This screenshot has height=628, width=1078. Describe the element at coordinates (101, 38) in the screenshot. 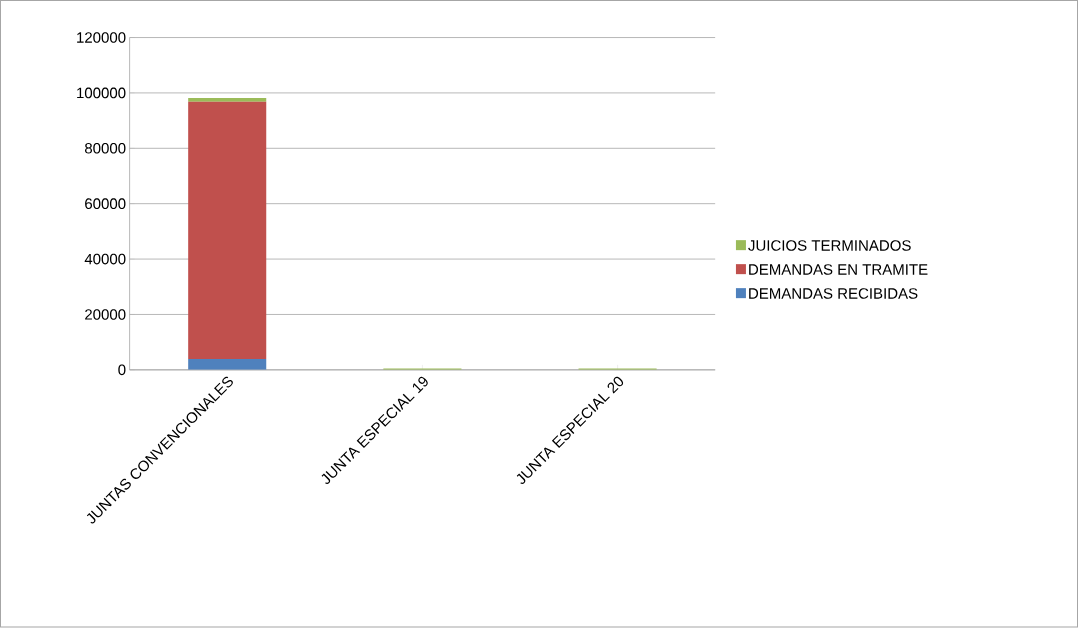

I see `y-tick-label: 120000` at that location.